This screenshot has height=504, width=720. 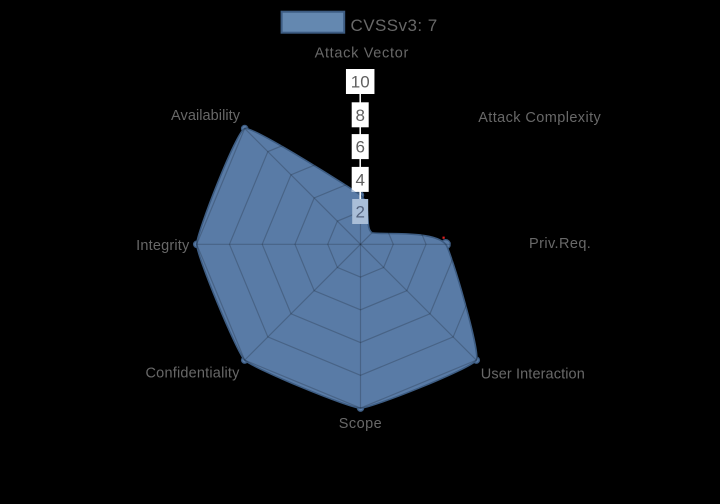 I want to click on svg-text: CVSSv3: 7, so click(x=394, y=25).